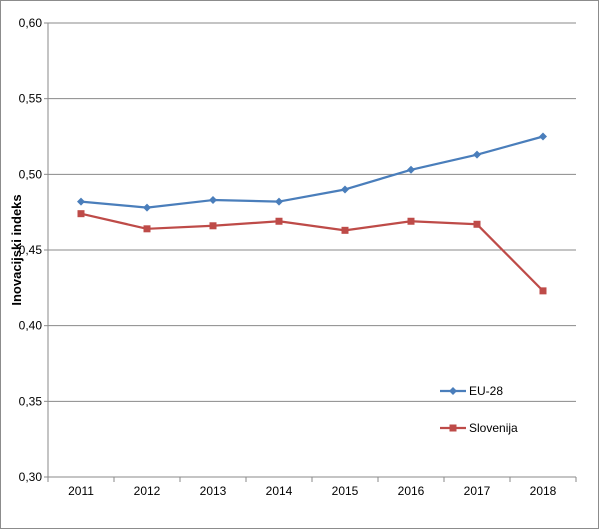  I want to click on series-slovenija, so click(312, 252).